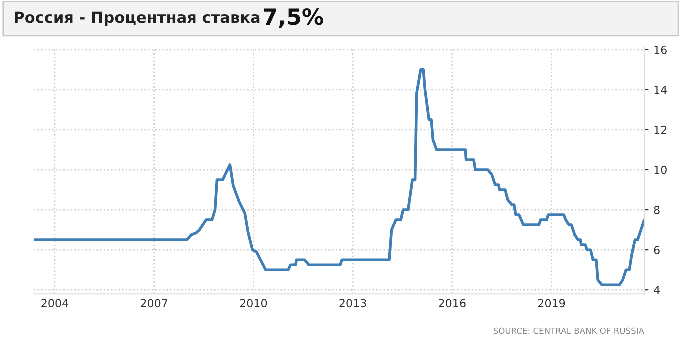 The image size is (682, 342). What do you see at coordinates (657, 210) in the screenshot?
I see `y-tick-label: 8` at bounding box center [657, 210].